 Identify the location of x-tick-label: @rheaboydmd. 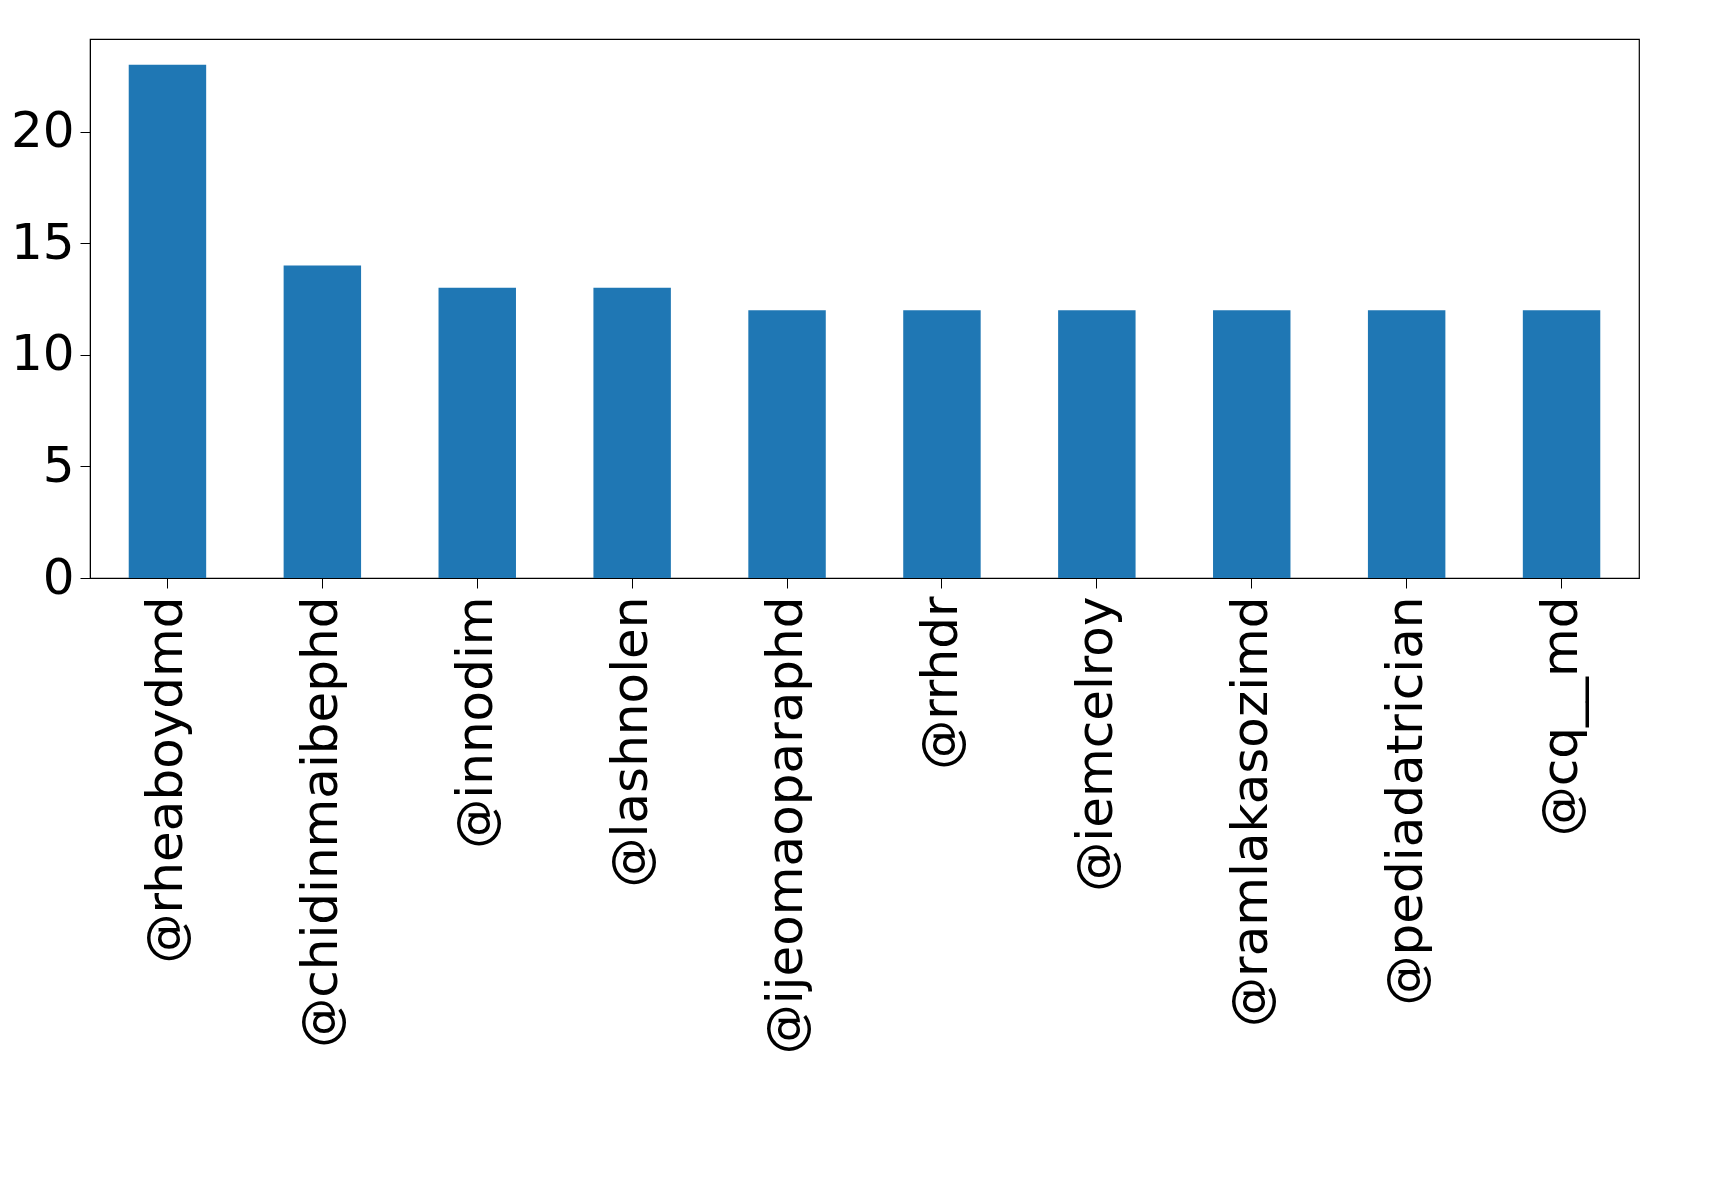
(165, 780).